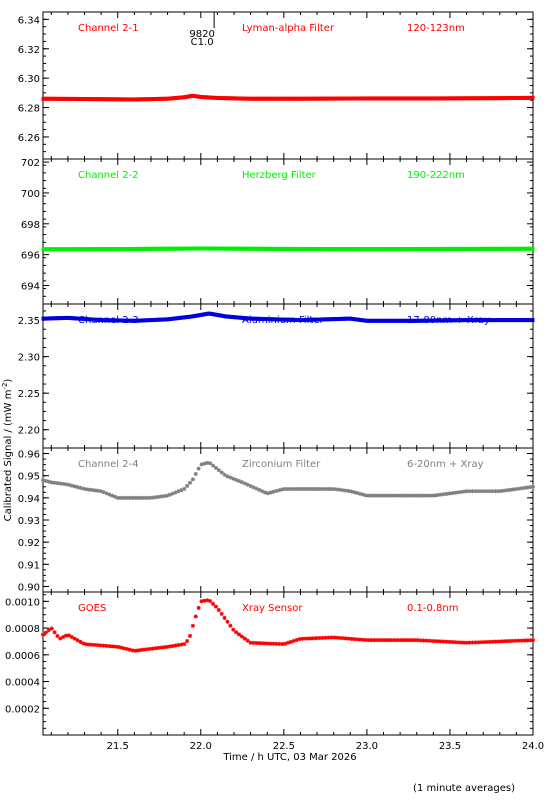 The width and height of the screenshot is (550, 800). Describe the element at coordinates (29, 565) in the screenshot. I see `y-tick-label: 0.91` at that location.